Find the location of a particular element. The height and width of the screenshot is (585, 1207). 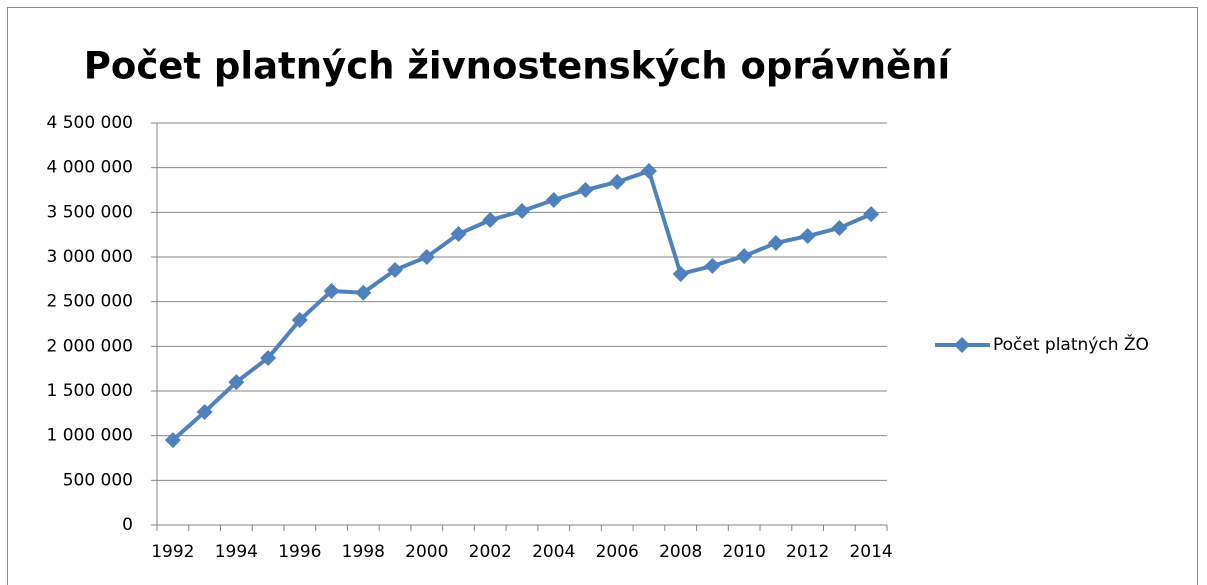

y-tick-label: 3 000 000 is located at coordinates (89, 257).